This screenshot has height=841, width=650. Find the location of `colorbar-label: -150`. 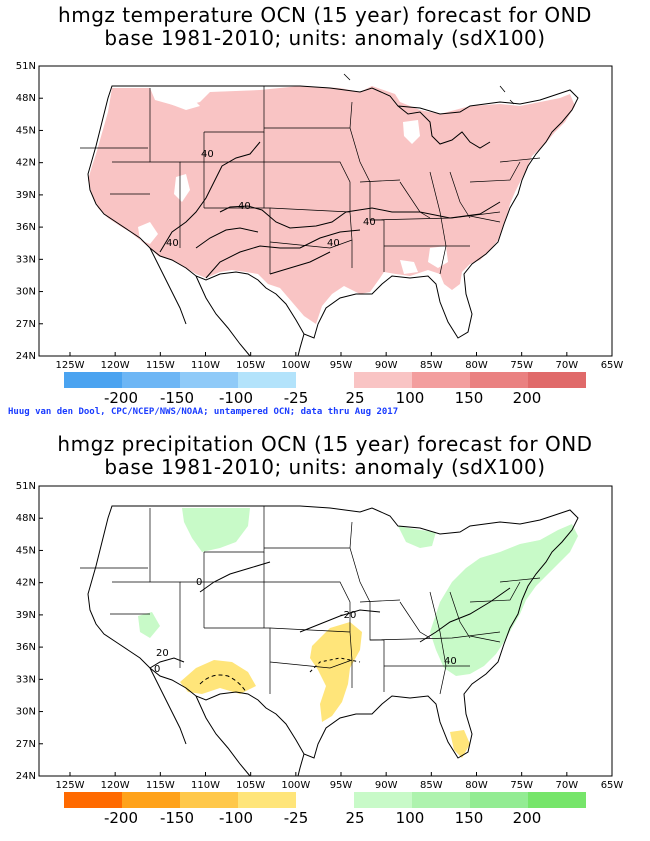

colorbar-label: -150 is located at coordinates (177, 397).